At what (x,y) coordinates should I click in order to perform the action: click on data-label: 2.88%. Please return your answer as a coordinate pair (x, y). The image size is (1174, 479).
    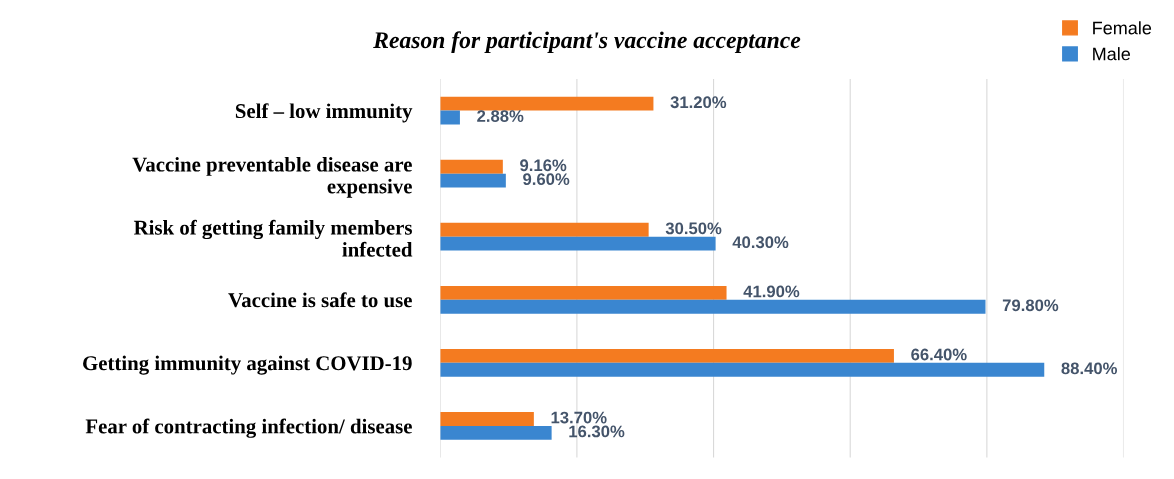
    Looking at the image, I should click on (500, 116).